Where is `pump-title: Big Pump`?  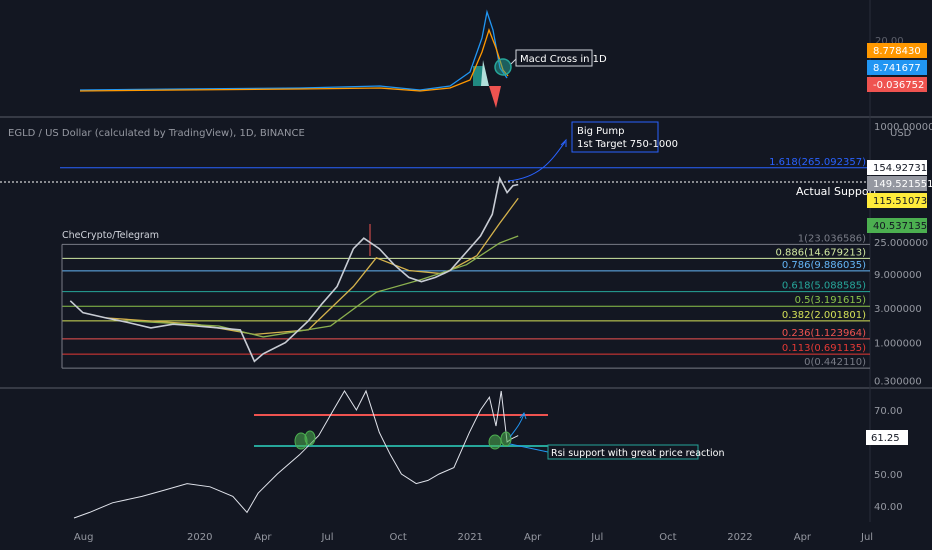
pump-title: Big Pump is located at coordinates (600, 131).